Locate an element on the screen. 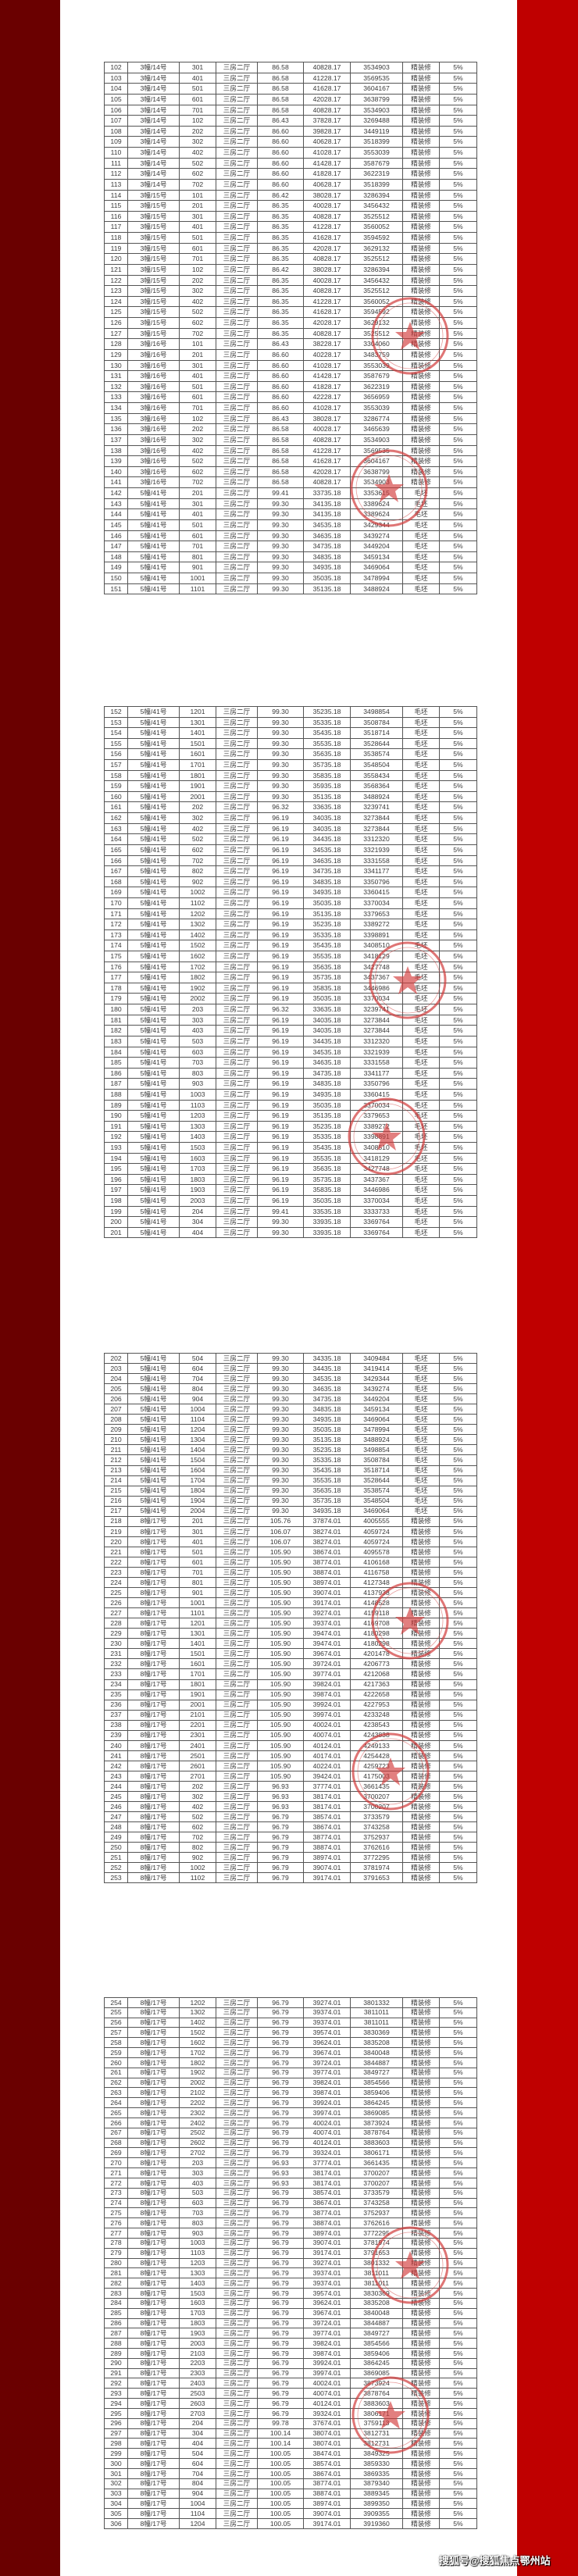 This screenshot has height=2576, width=578. row-number-cell: 273 is located at coordinates (116, 2193).